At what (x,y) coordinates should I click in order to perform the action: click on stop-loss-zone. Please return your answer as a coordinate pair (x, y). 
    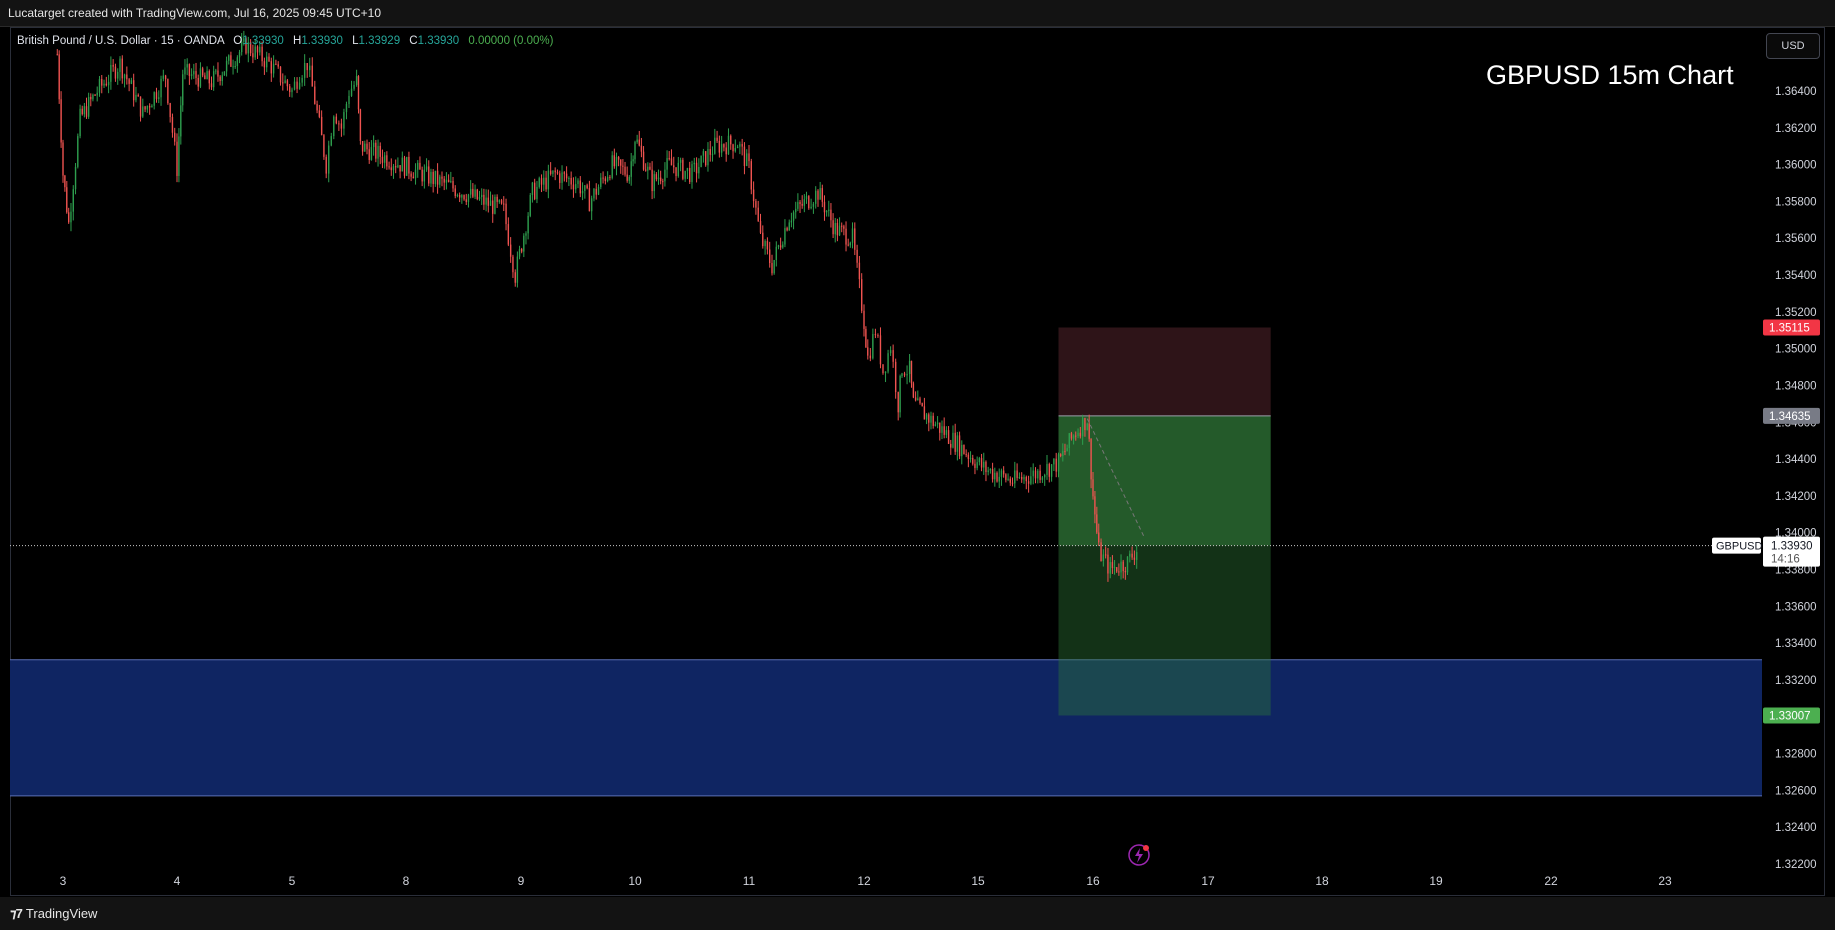
    Looking at the image, I should click on (1164, 371).